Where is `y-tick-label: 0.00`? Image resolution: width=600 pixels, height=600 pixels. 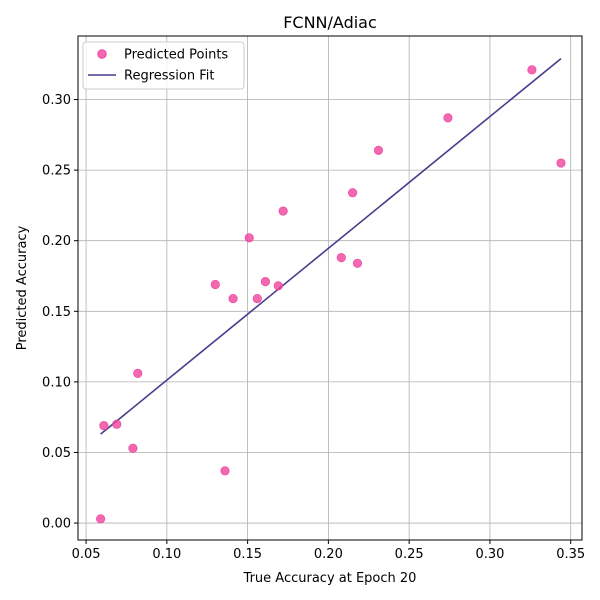 y-tick-label: 0.00 is located at coordinates (56, 524).